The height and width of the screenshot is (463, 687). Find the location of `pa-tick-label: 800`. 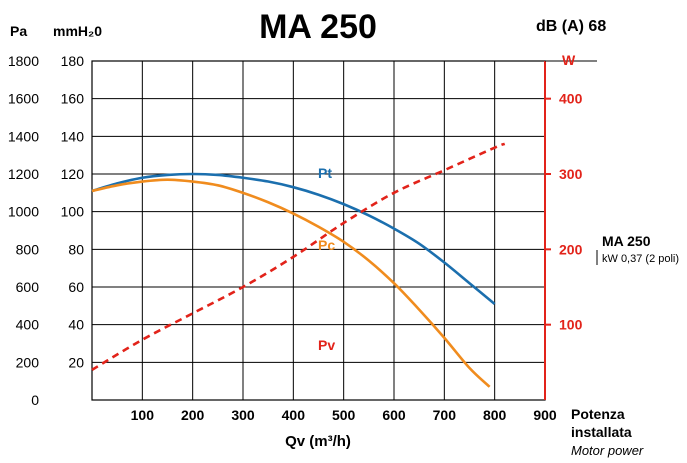

pa-tick-label: 800 is located at coordinates (28, 249).